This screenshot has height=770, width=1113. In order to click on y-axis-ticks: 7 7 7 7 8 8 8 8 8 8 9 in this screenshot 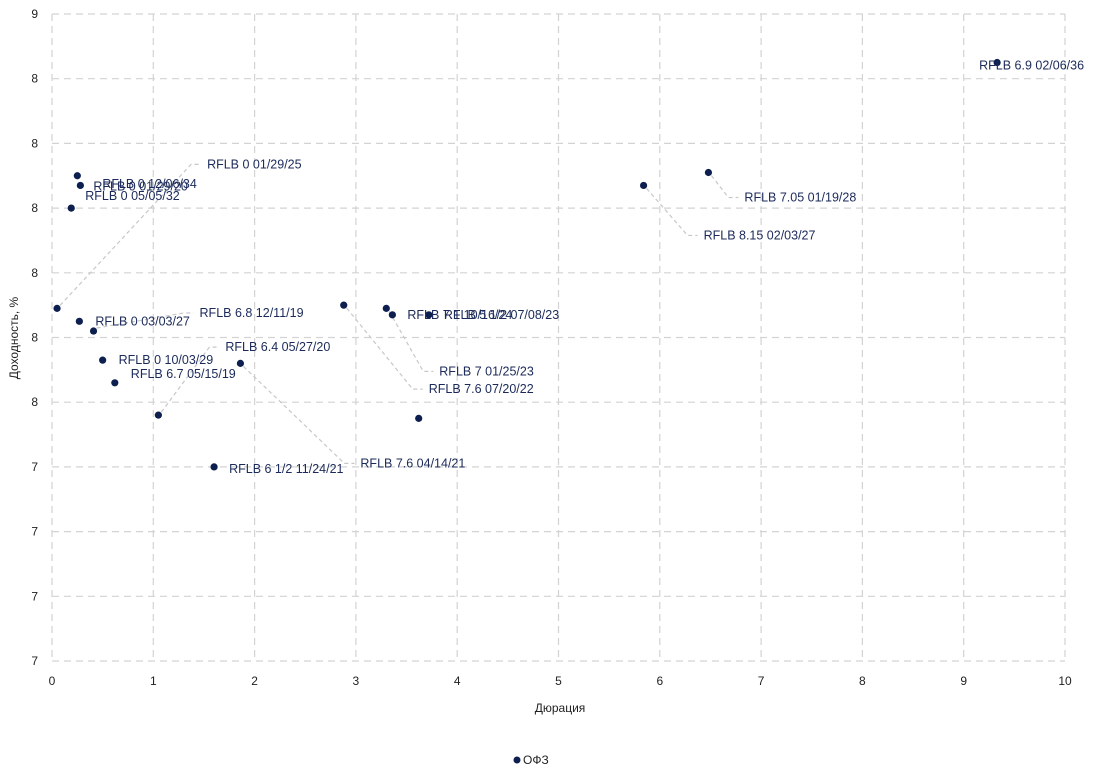, I will do `click(34, 337)`.